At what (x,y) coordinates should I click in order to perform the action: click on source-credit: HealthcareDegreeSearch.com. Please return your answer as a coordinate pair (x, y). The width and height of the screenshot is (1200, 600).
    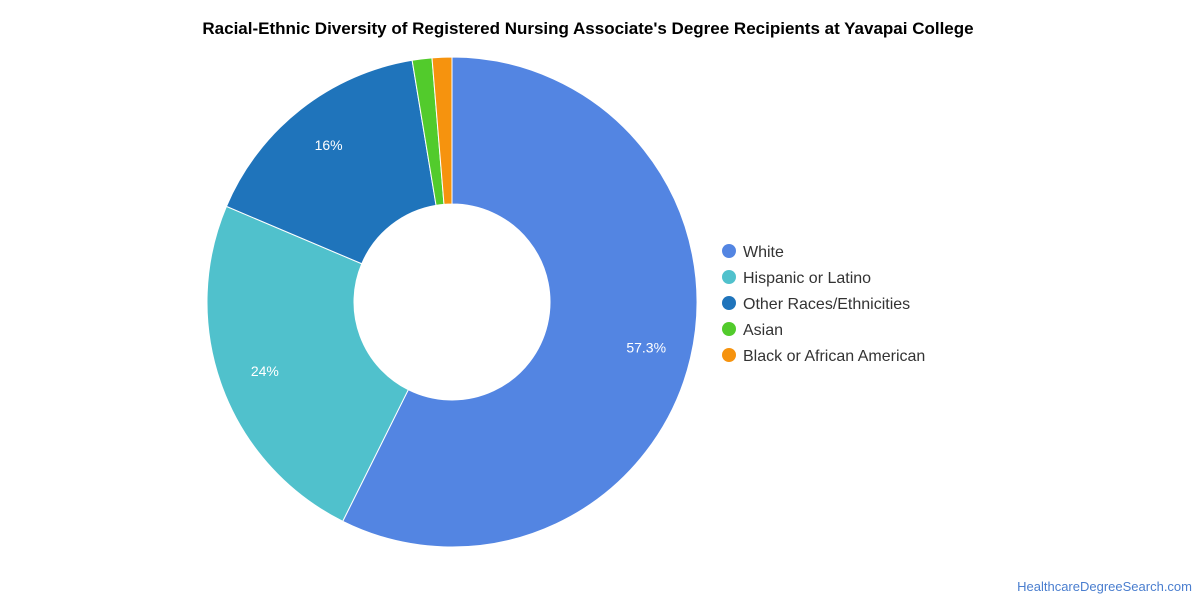
    Looking at the image, I should click on (1104, 586).